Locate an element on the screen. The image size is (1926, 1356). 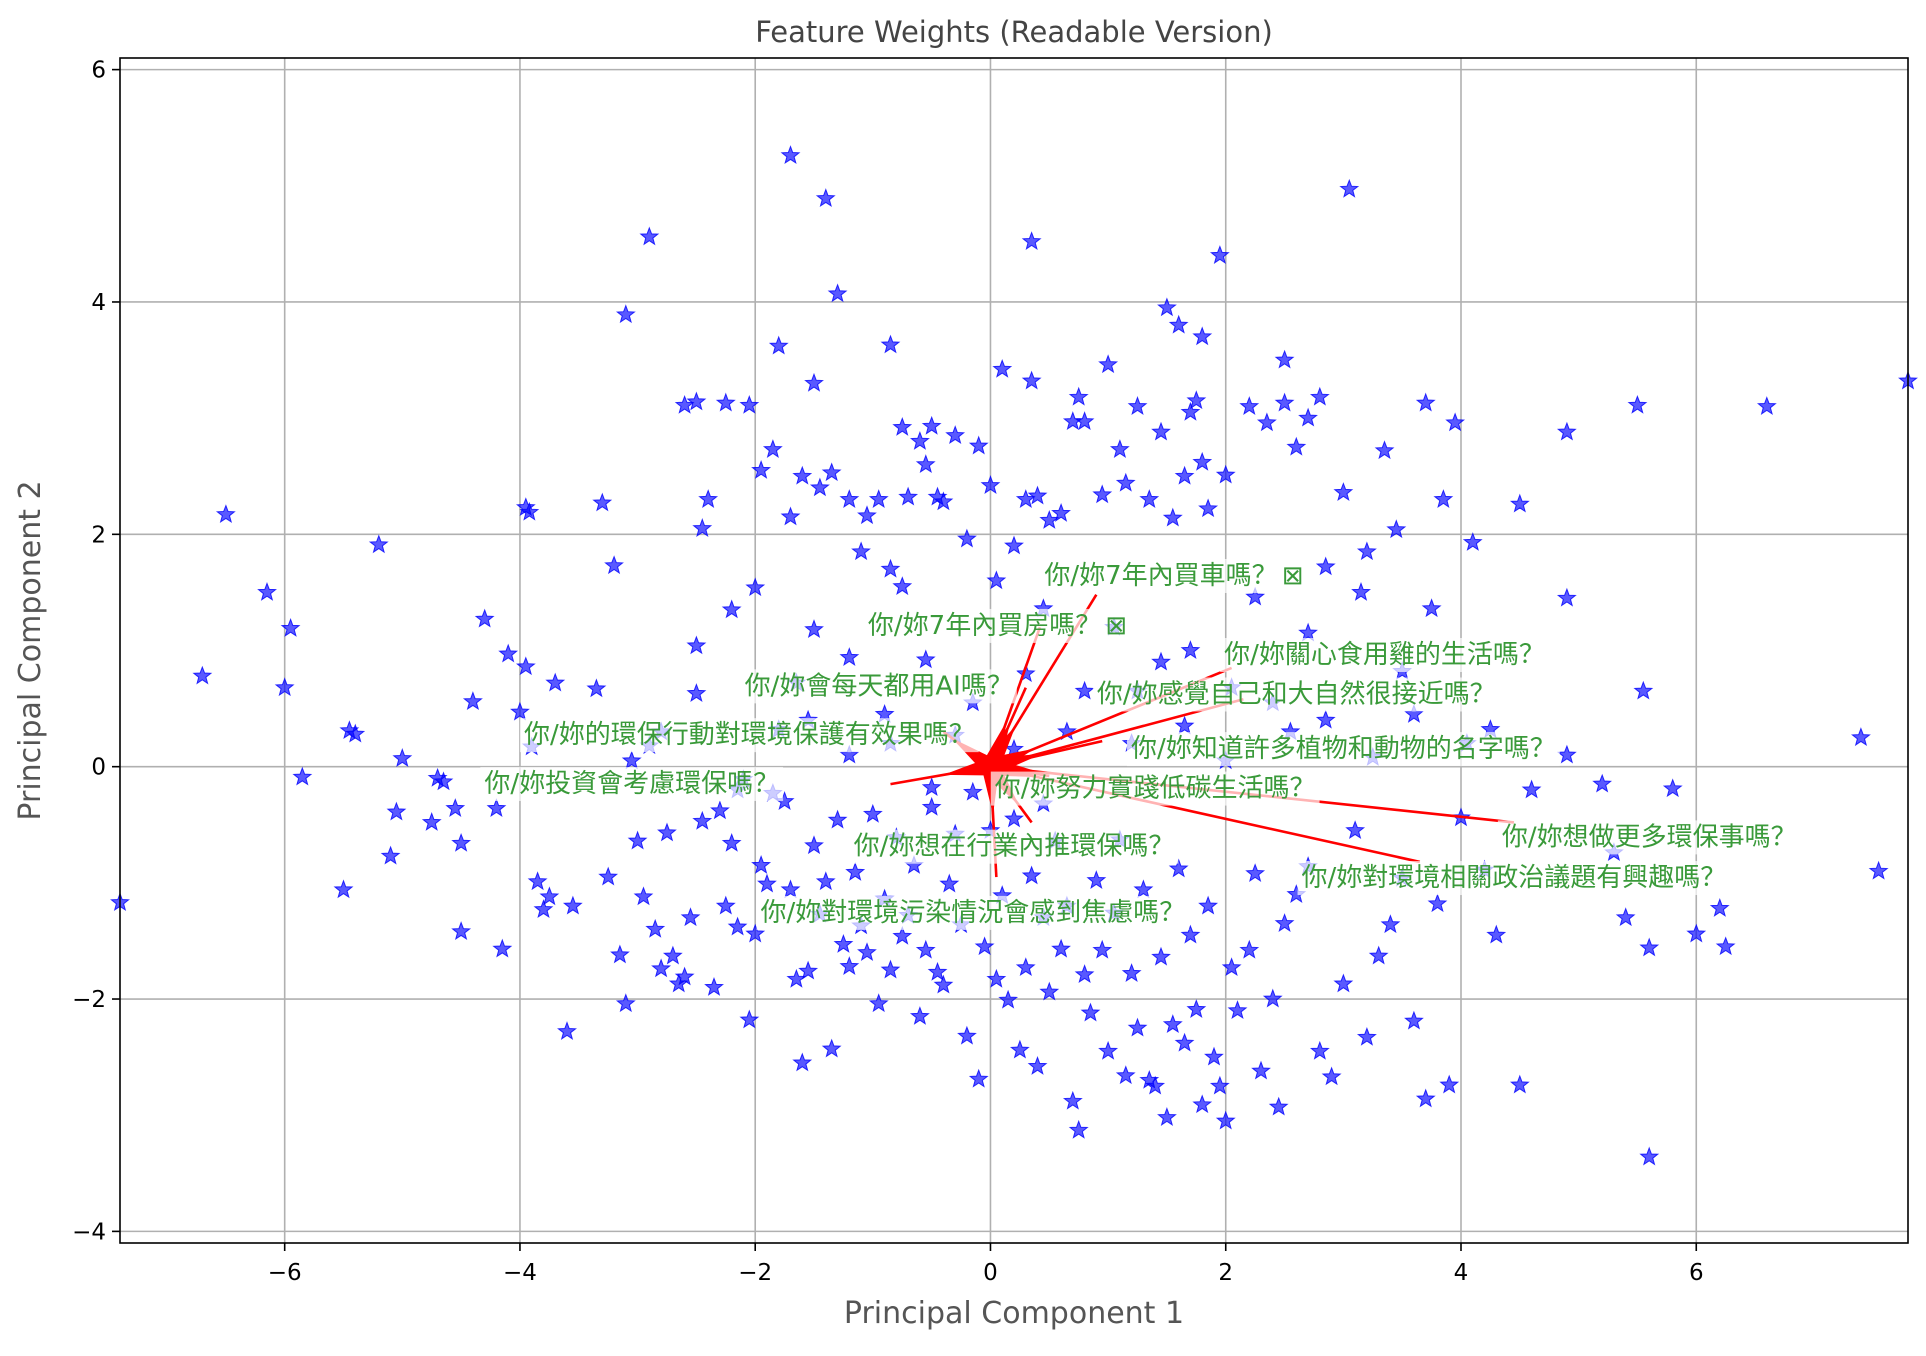
feature-label-group: 你/妳的環保行動對環境保護有效果嗎？ is located at coordinates (749, 735).